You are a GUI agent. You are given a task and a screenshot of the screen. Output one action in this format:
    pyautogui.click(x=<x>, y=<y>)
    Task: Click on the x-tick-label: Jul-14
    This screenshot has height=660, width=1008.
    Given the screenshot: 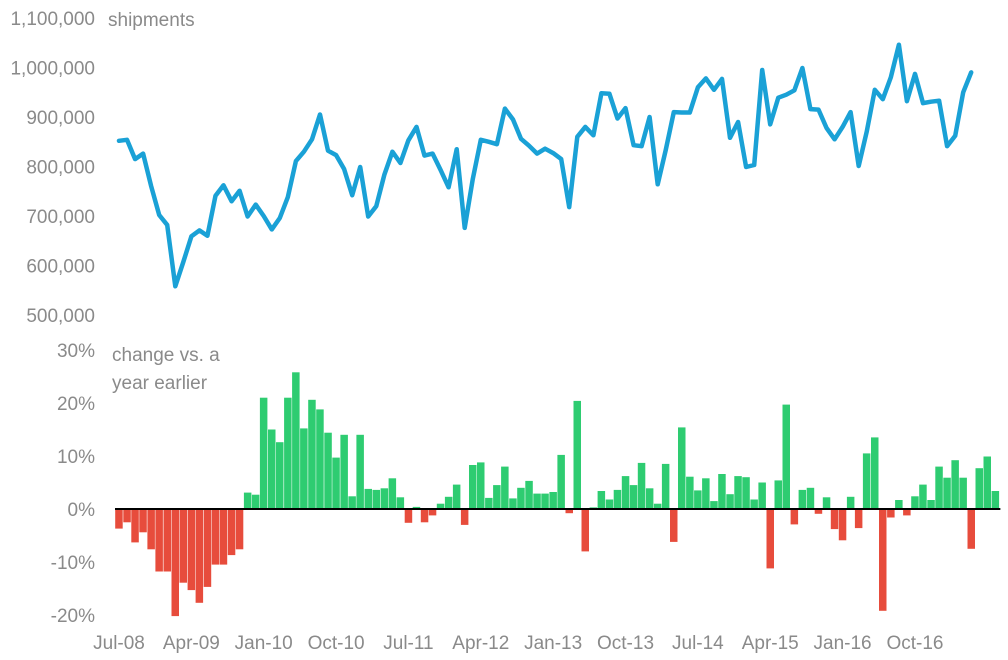 What is the action you would take?
    pyautogui.click(x=698, y=643)
    